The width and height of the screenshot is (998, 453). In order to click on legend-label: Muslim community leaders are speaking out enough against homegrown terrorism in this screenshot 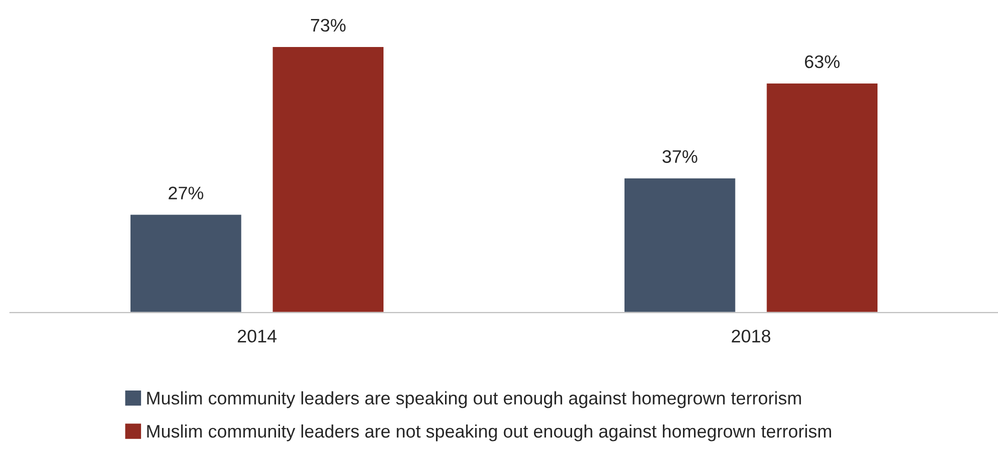, I will do `click(474, 399)`.